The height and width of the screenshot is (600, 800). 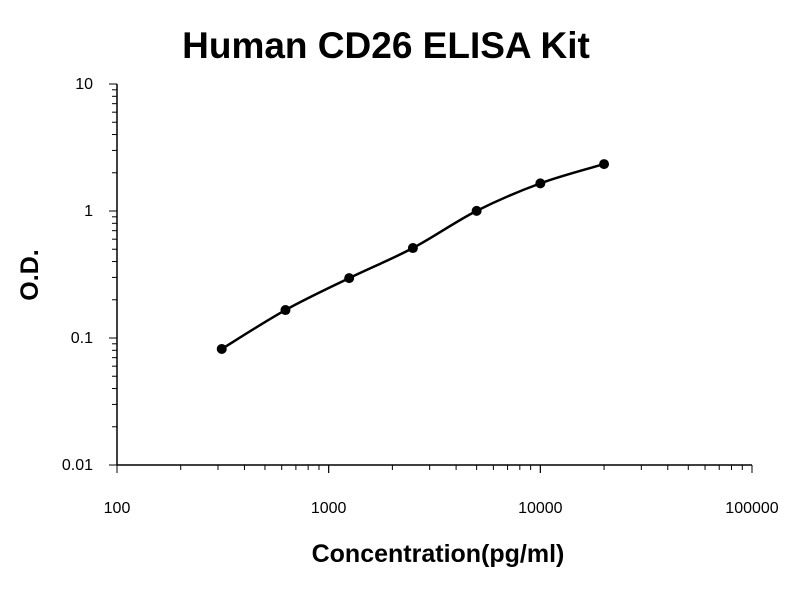 I want to click on x-tick-label: 100, so click(x=117, y=508).